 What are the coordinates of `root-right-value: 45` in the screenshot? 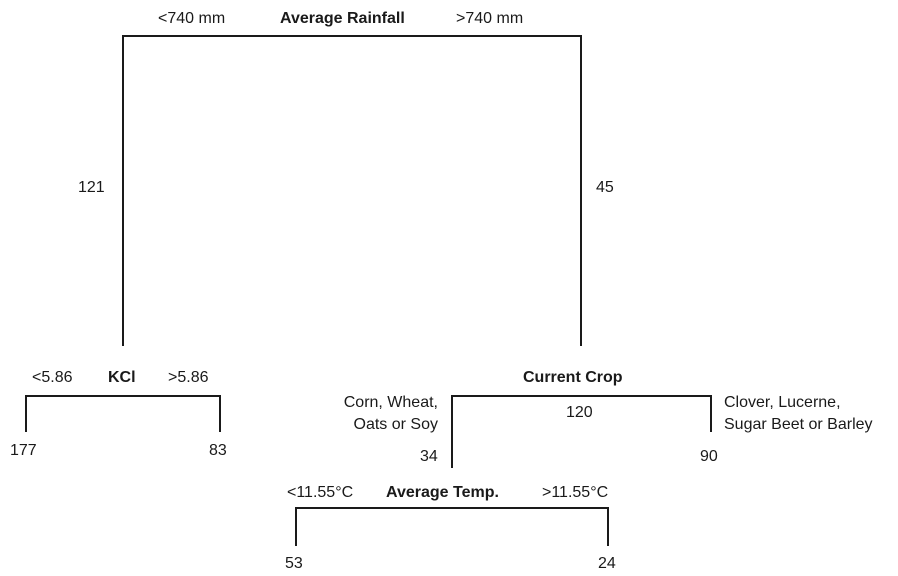 It's located at (605, 187).